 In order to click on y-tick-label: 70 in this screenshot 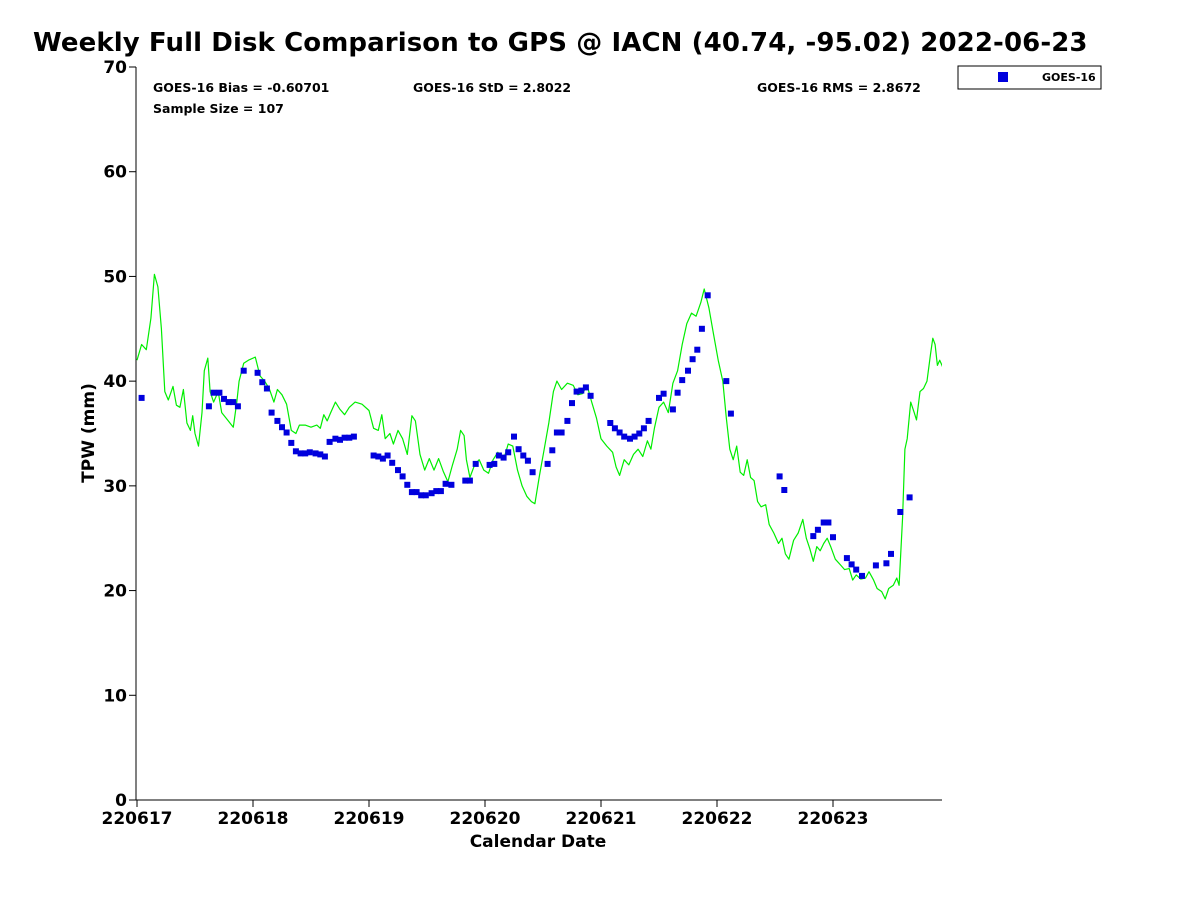, I will do `click(115, 68)`.